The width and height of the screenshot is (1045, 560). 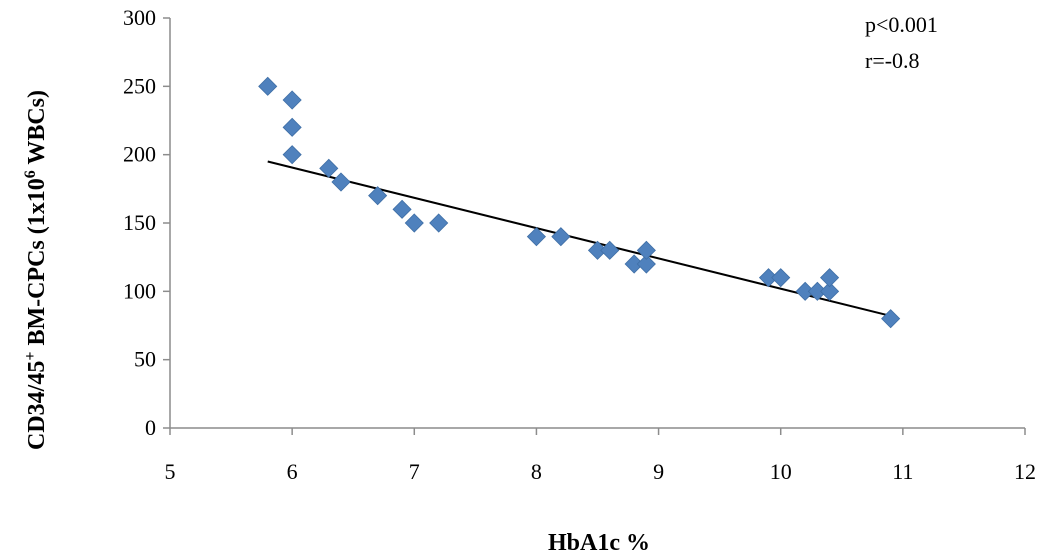 I want to click on y-ticks: 0 50 100 150 200 250 300, so click(x=146, y=222).